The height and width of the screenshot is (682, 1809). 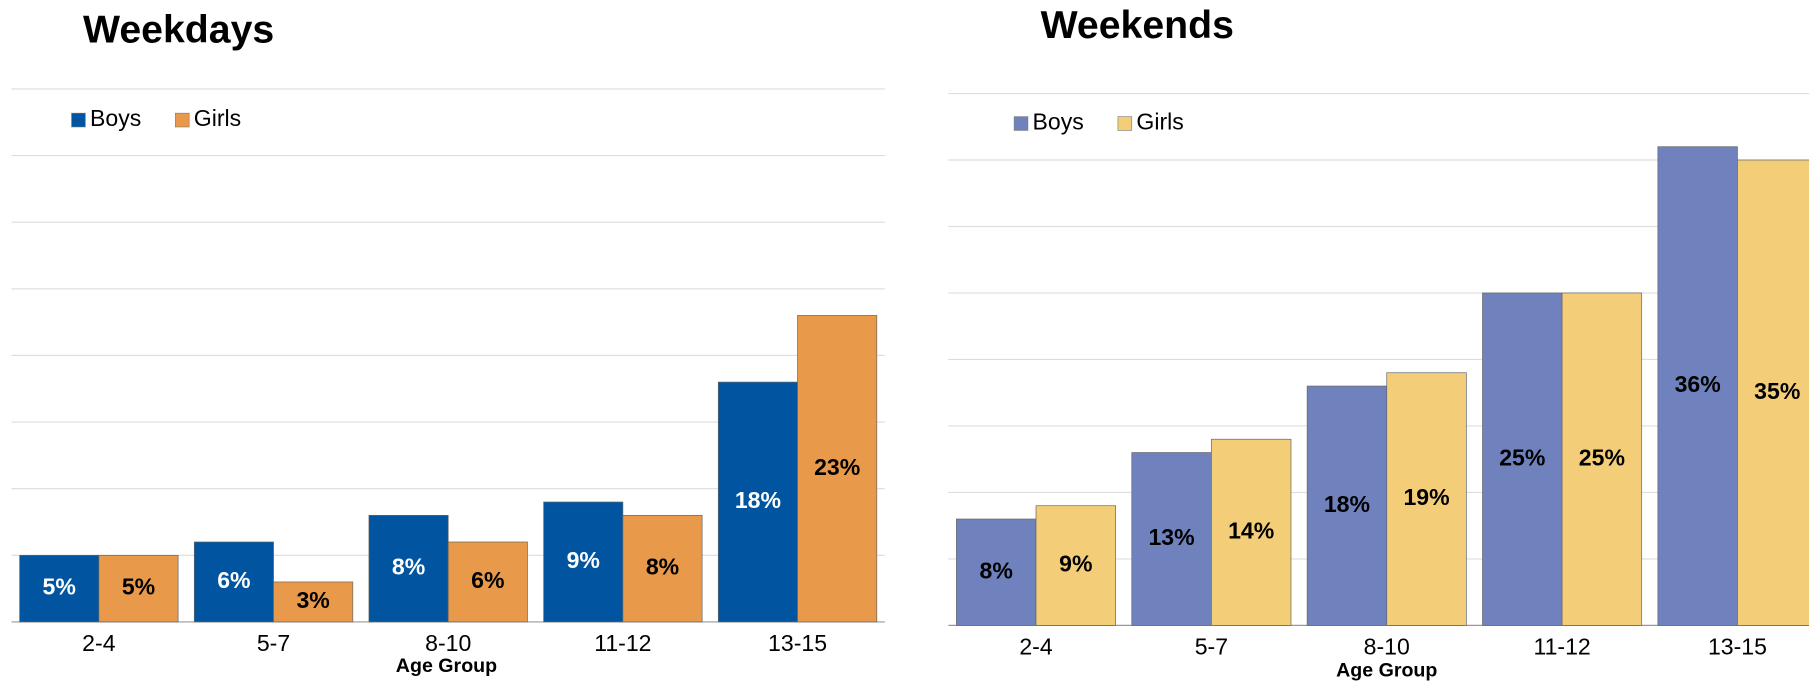 I want to click on chart-title: Weekdays, so click(x=178, y=30).